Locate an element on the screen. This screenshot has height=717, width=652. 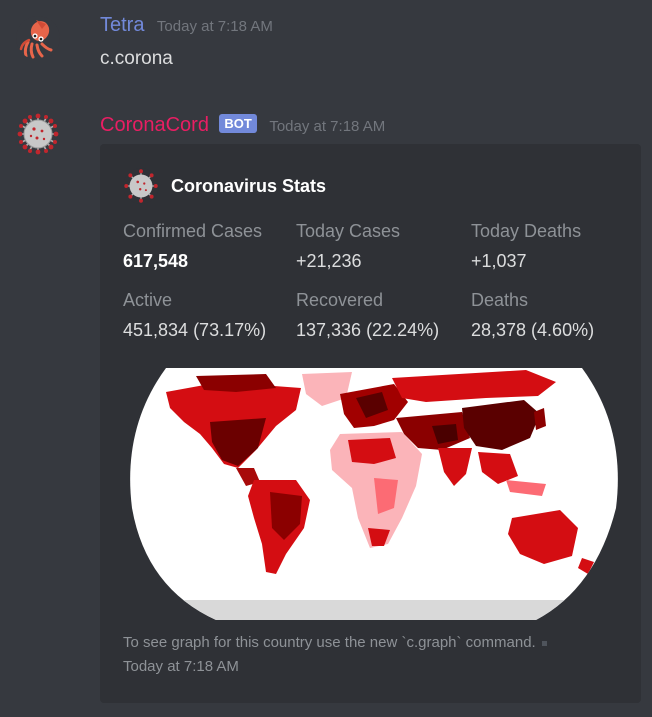
embed-author-name: Coronavirus Stats is located at coordinates (249, 185).